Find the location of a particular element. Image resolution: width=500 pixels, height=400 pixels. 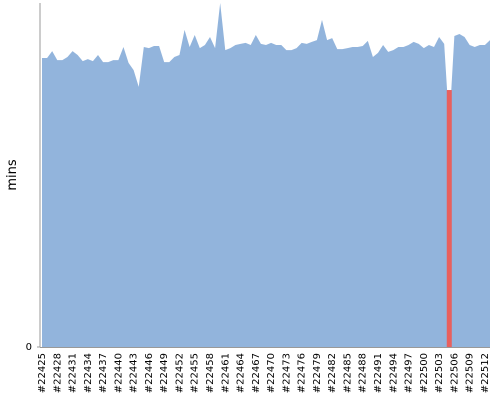

x-tick-label: #22434 is located at coordinates (88, 373).